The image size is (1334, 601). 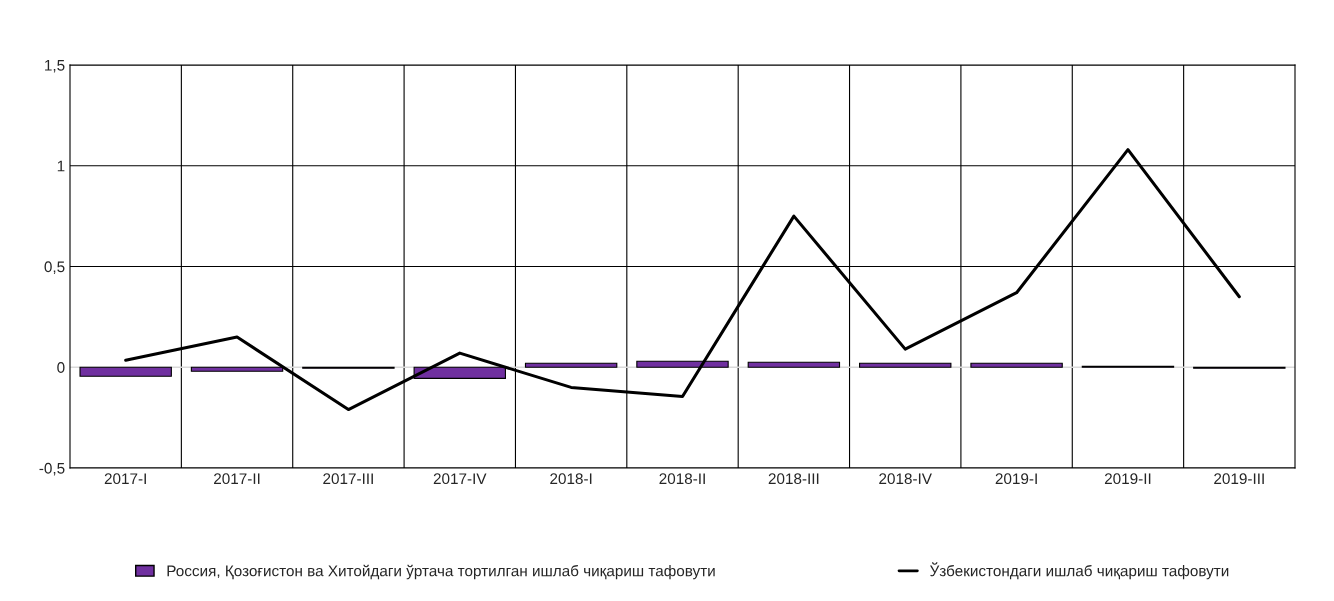 What do you see at coordinates (1079, 571) in the screenshot?
I see `legend-label: Ўзбекистондаги ишлаб чиқариш тафовути` at bounding box center [1079, 571].